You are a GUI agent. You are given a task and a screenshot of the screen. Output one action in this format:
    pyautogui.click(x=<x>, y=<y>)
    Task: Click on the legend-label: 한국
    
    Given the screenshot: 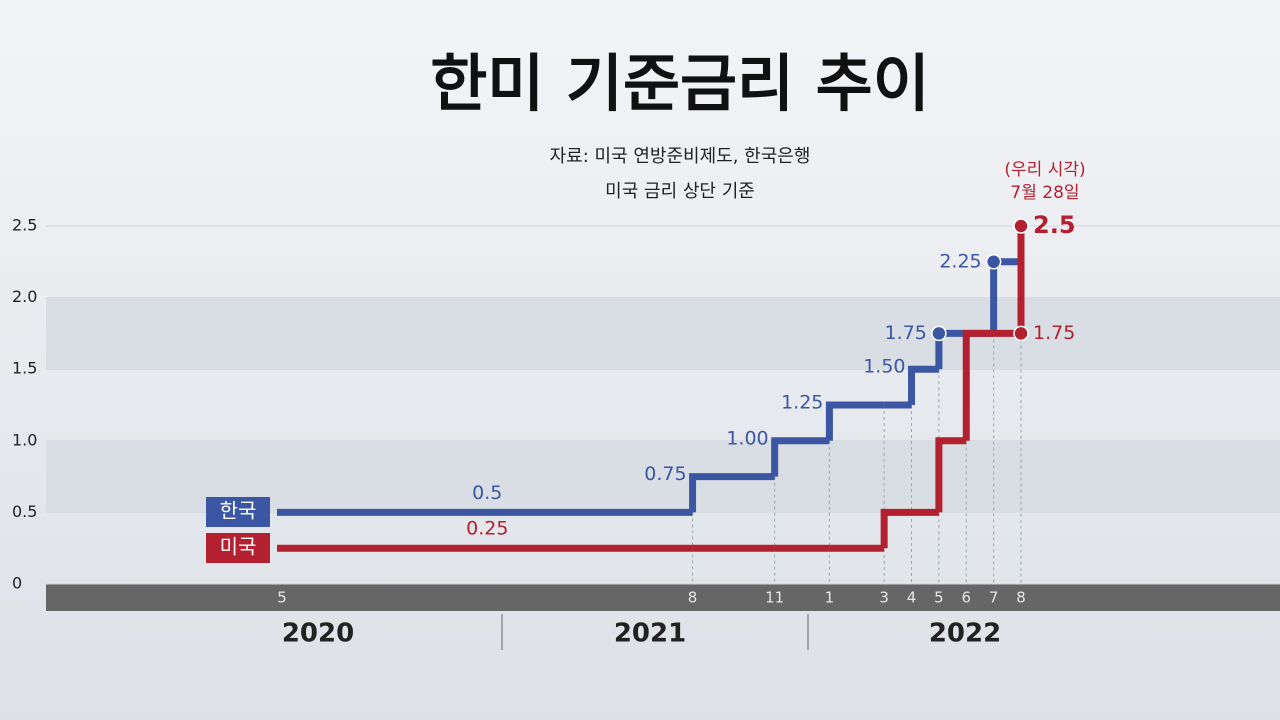 What is the action you would take?
    pyautogui.click(x=238, y=511)
    